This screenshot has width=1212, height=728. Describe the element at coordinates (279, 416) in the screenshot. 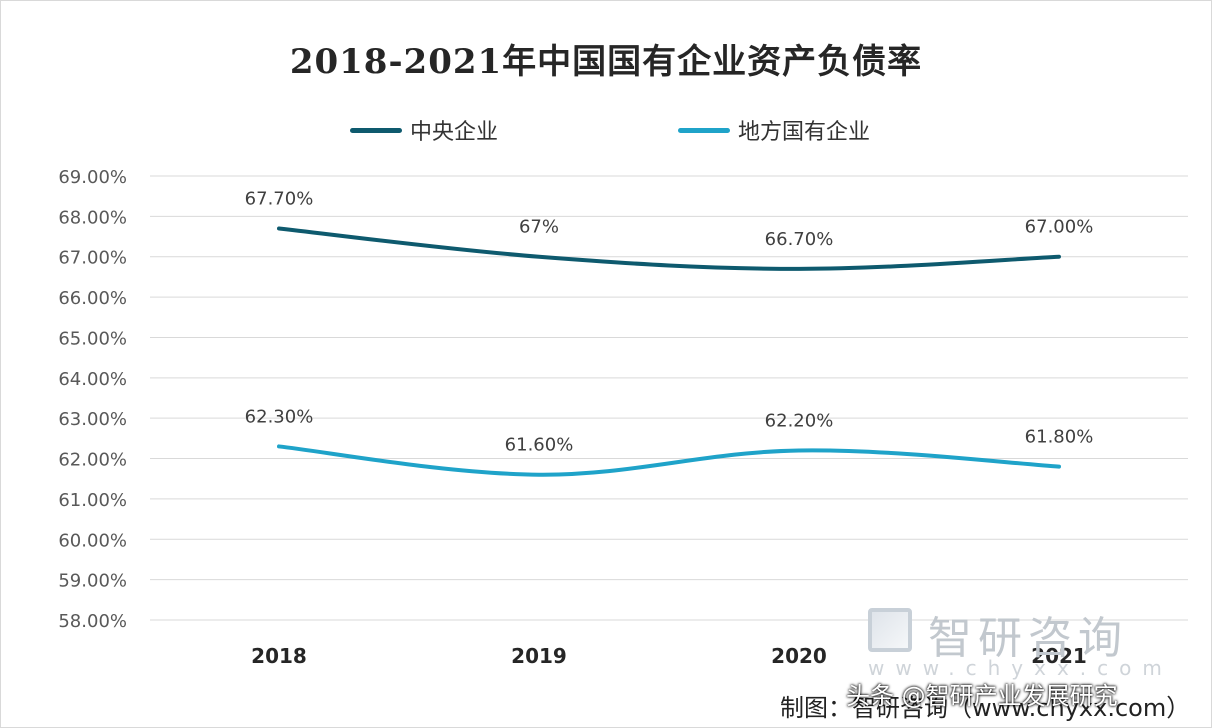

I see `data-label: 62.30%` at that location.